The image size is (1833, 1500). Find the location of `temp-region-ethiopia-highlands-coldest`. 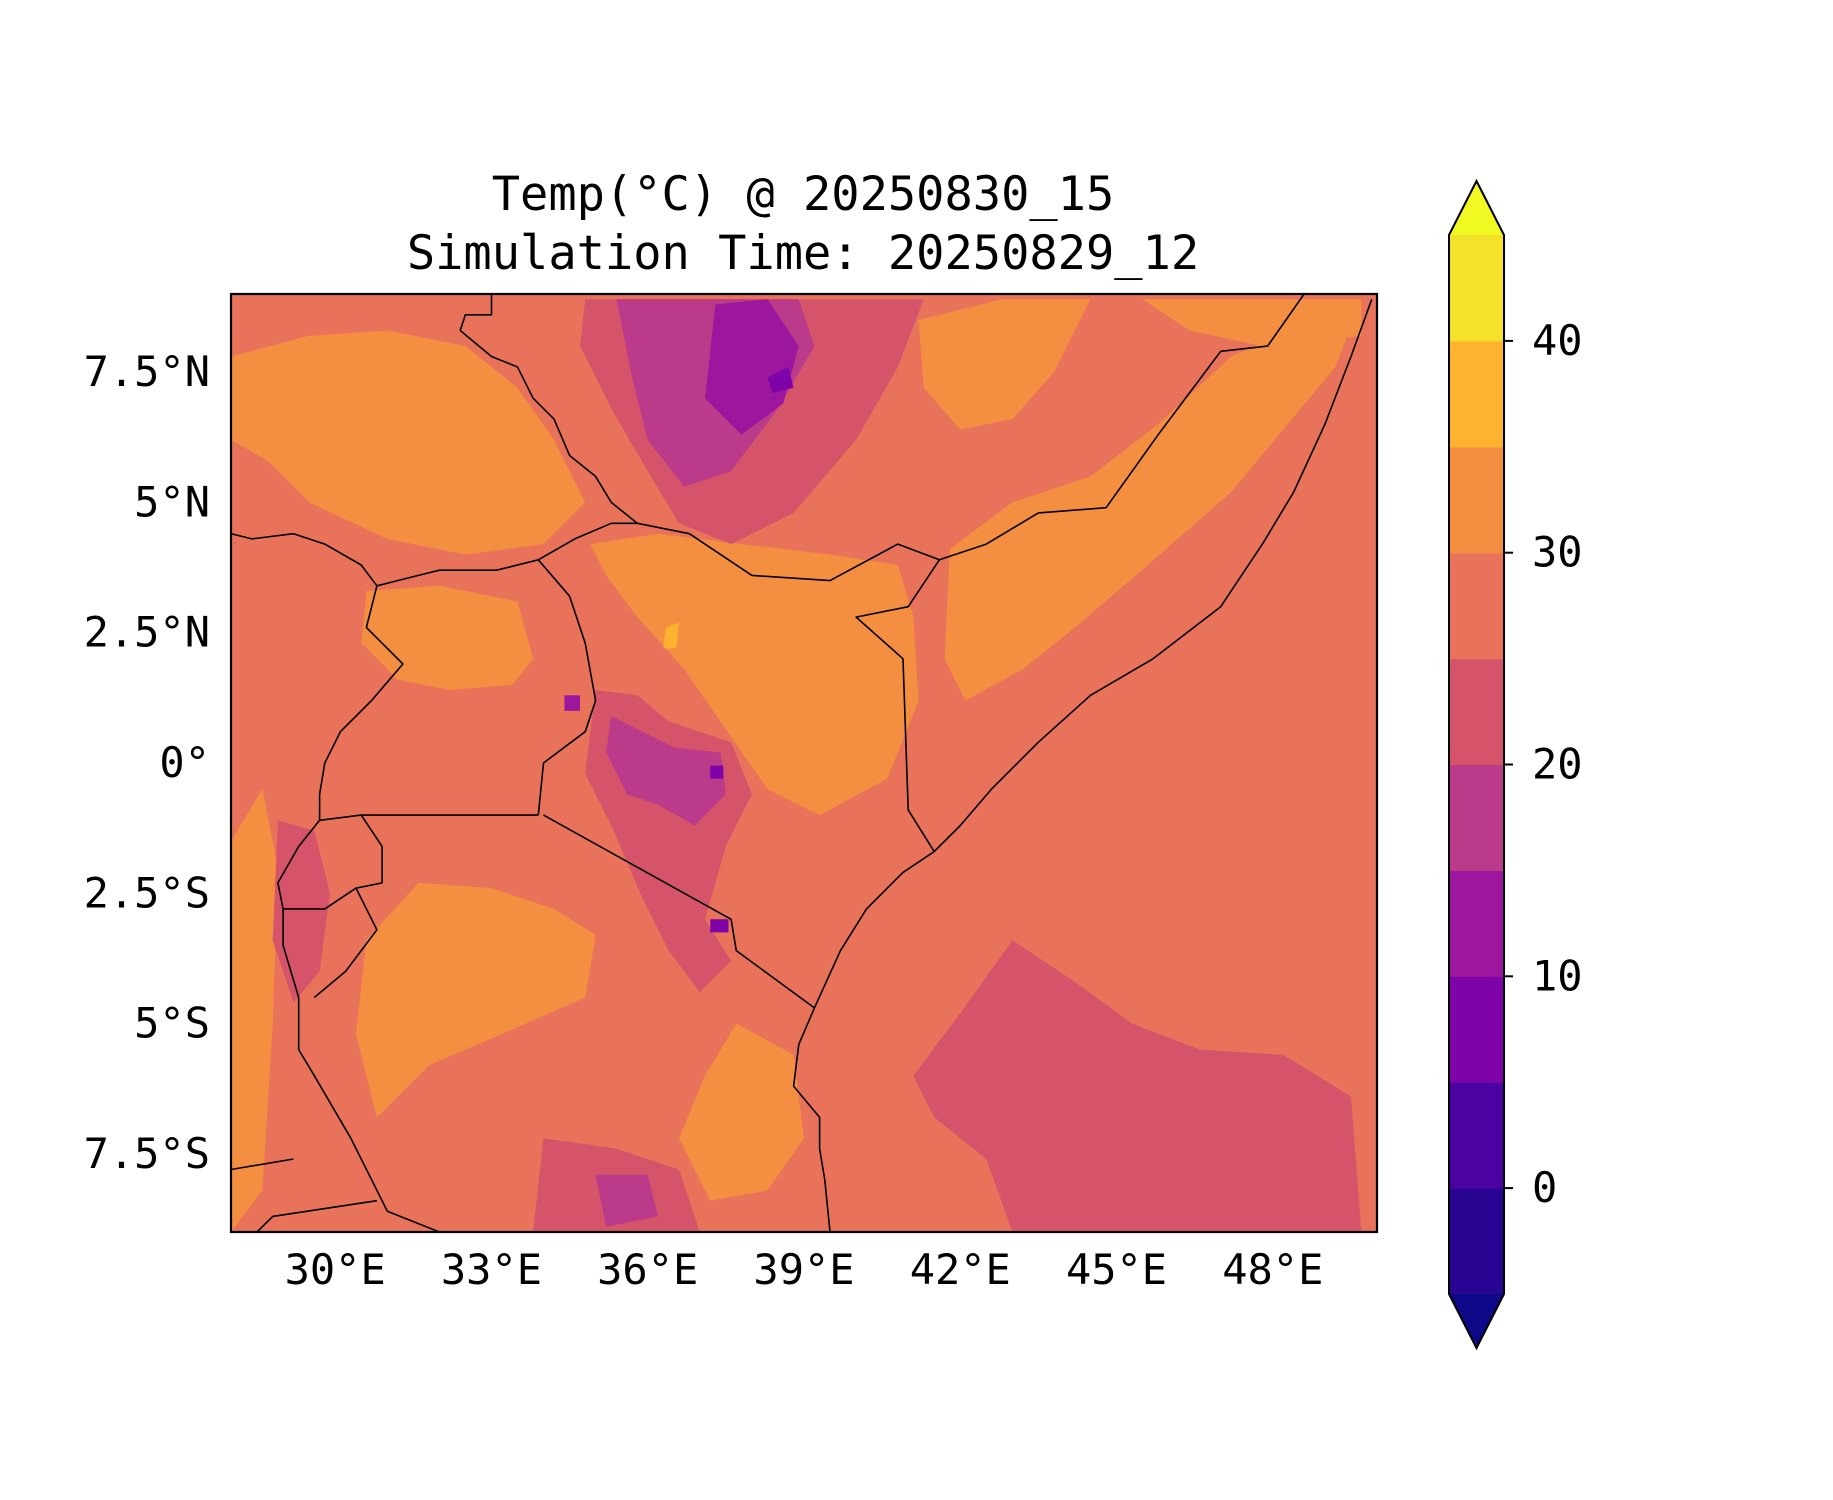

temp-region-ethiopia-highlands-coldest is located at coordinates (752, 367).